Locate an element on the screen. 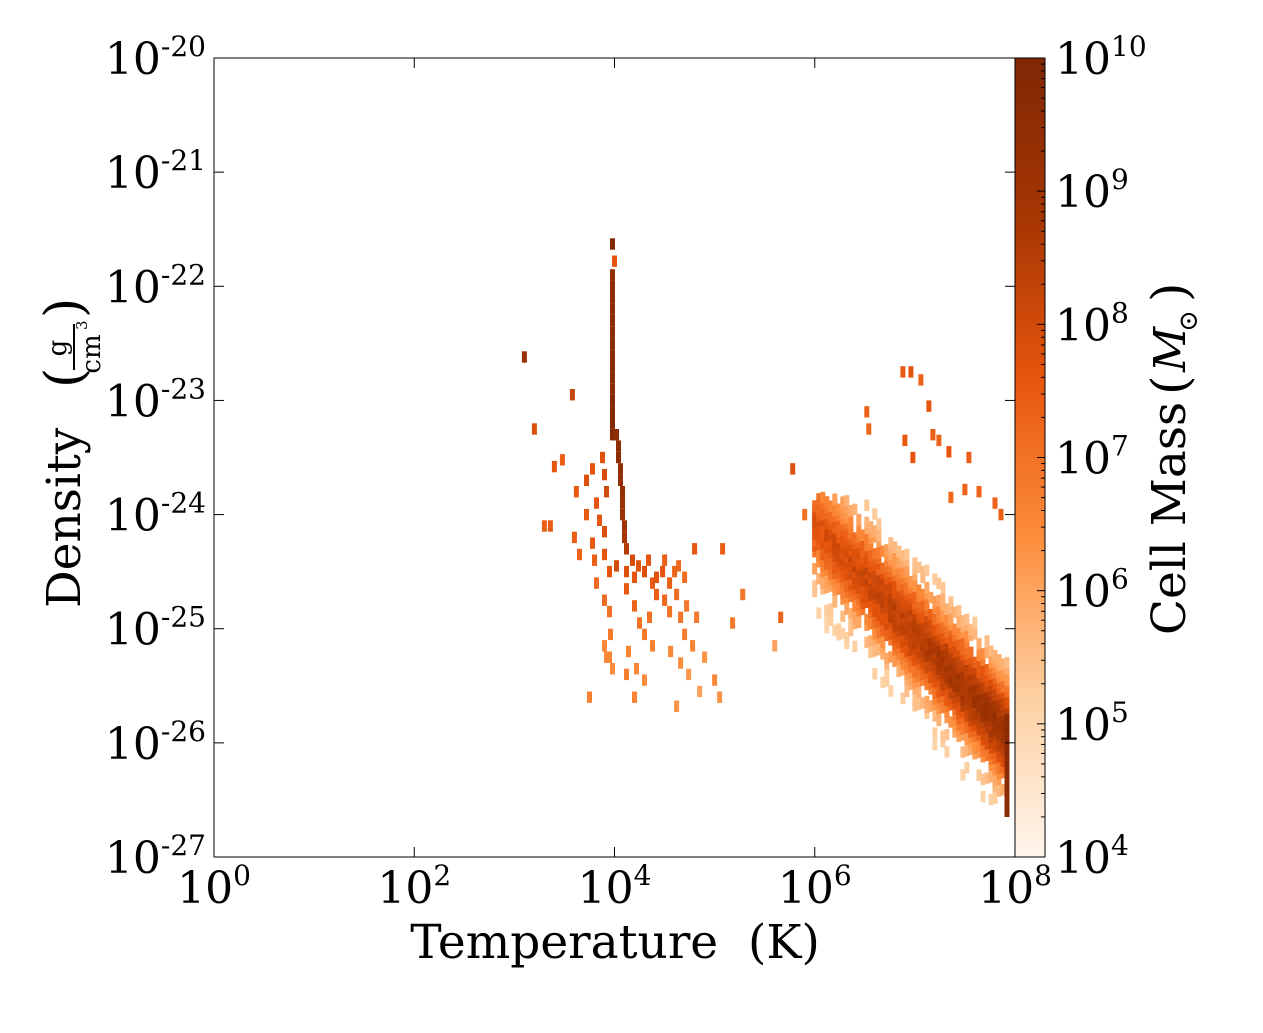  y-unit-close-paren: ) is located at coordinates (65, 308).